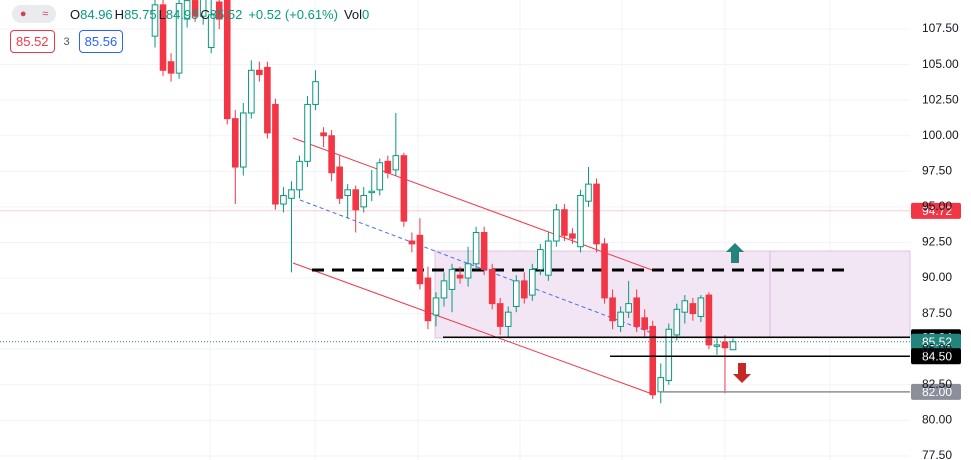 This screenshot has width=971, height=460. Describe the element at coordinates (742, 373) in the screenshot. I see `arrow-down` at that location.